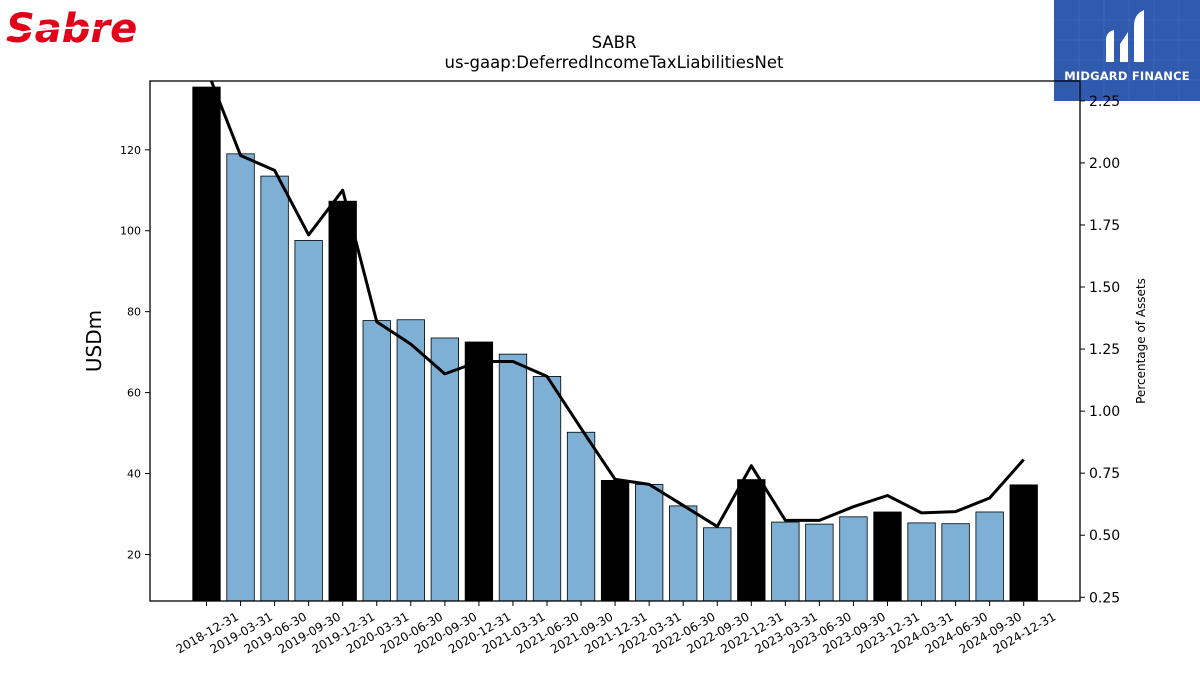 The width and height of the screenshot is (1200, 675). Describe the element at coordinates (1104, 102) in the screenshot. I see `y2-tick-label-8: 2.25` at that location.